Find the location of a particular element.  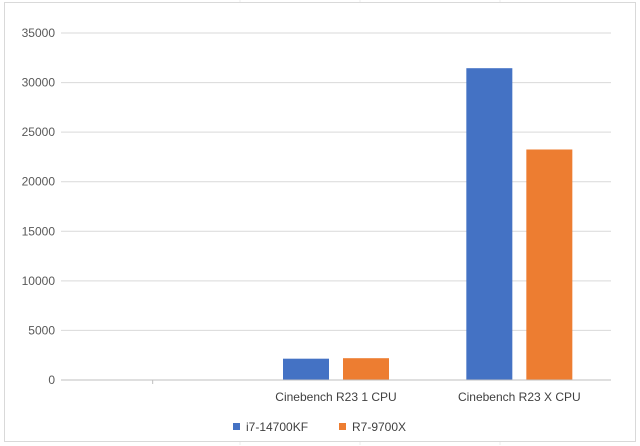

y-tick-label: 10000 is located at coordinates (39, 281).